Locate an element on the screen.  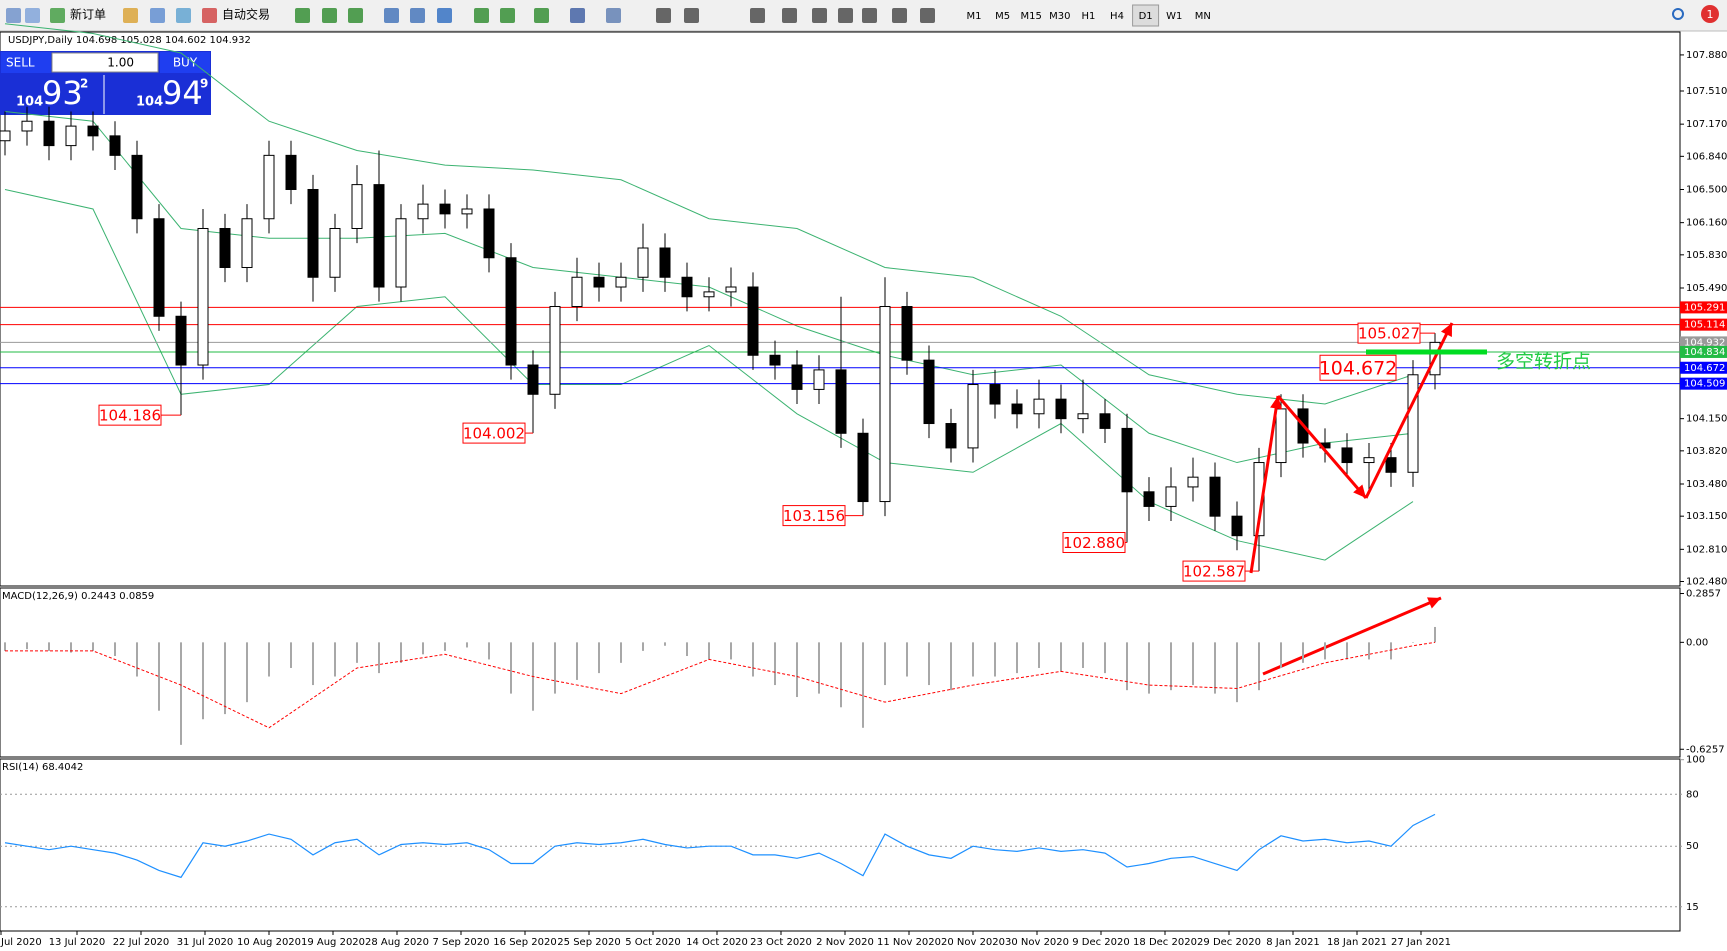
timeframe-button: W1 is located at coordinates (1174, 16).